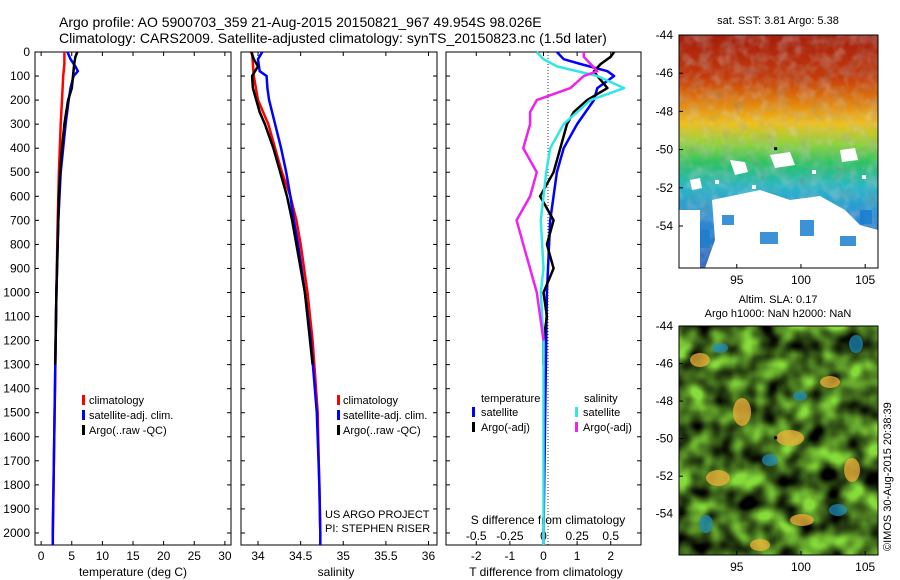 This screenshot has width=900, height=580. What do you see at coordinates (16, 533) in the screenshot?
I see `depth-tick-label: 2000` at bounding box center [16, 533].